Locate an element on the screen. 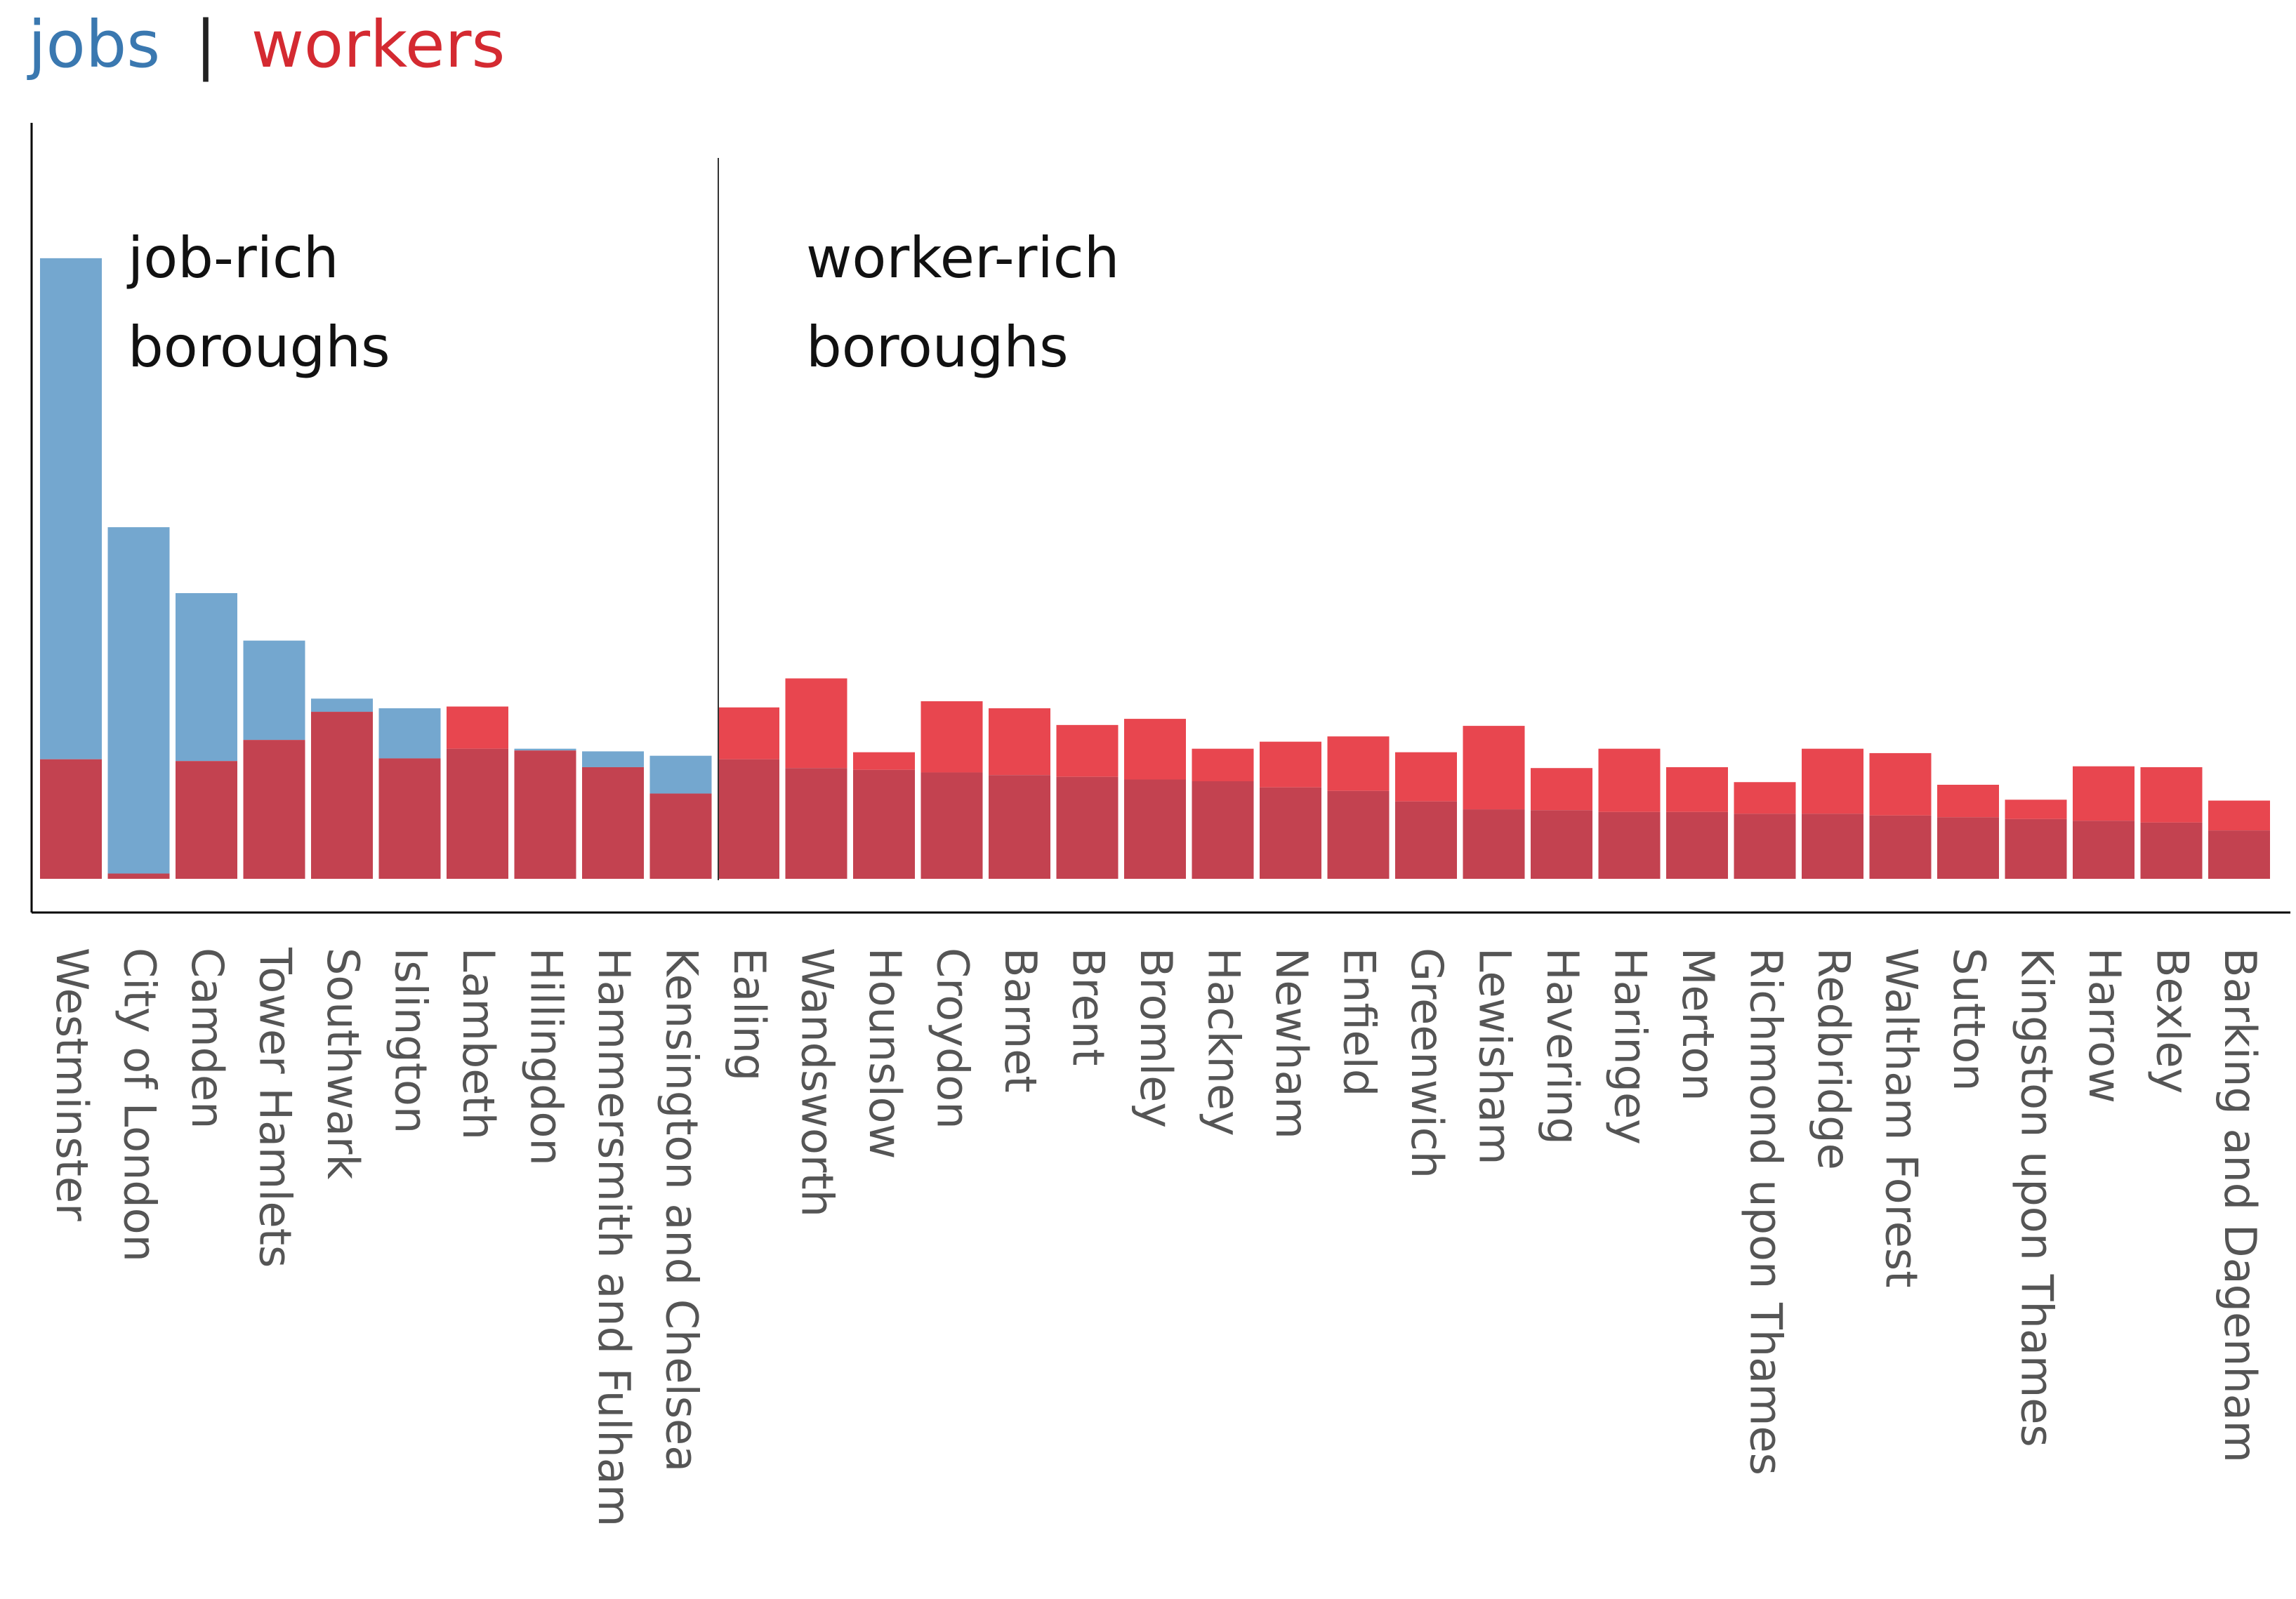  overlap-bar-kingston-upon-thames is located at coordinates (2036, 848).